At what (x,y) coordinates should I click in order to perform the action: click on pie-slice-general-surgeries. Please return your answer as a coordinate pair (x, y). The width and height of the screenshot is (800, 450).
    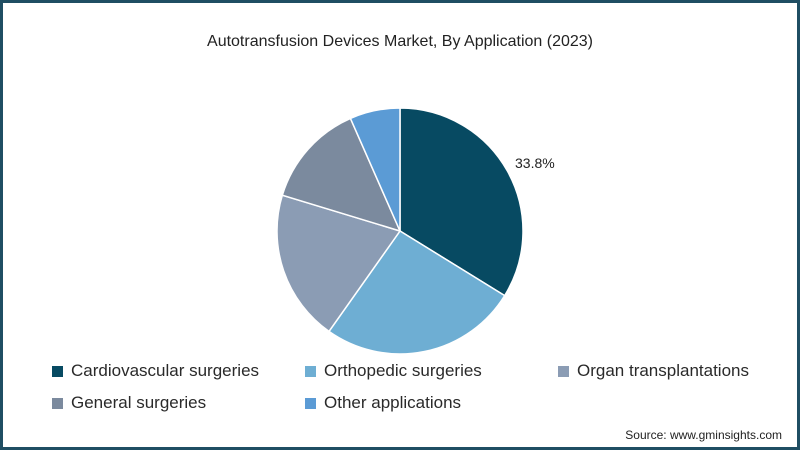
    Looking at the image, I should click on (341, 175).